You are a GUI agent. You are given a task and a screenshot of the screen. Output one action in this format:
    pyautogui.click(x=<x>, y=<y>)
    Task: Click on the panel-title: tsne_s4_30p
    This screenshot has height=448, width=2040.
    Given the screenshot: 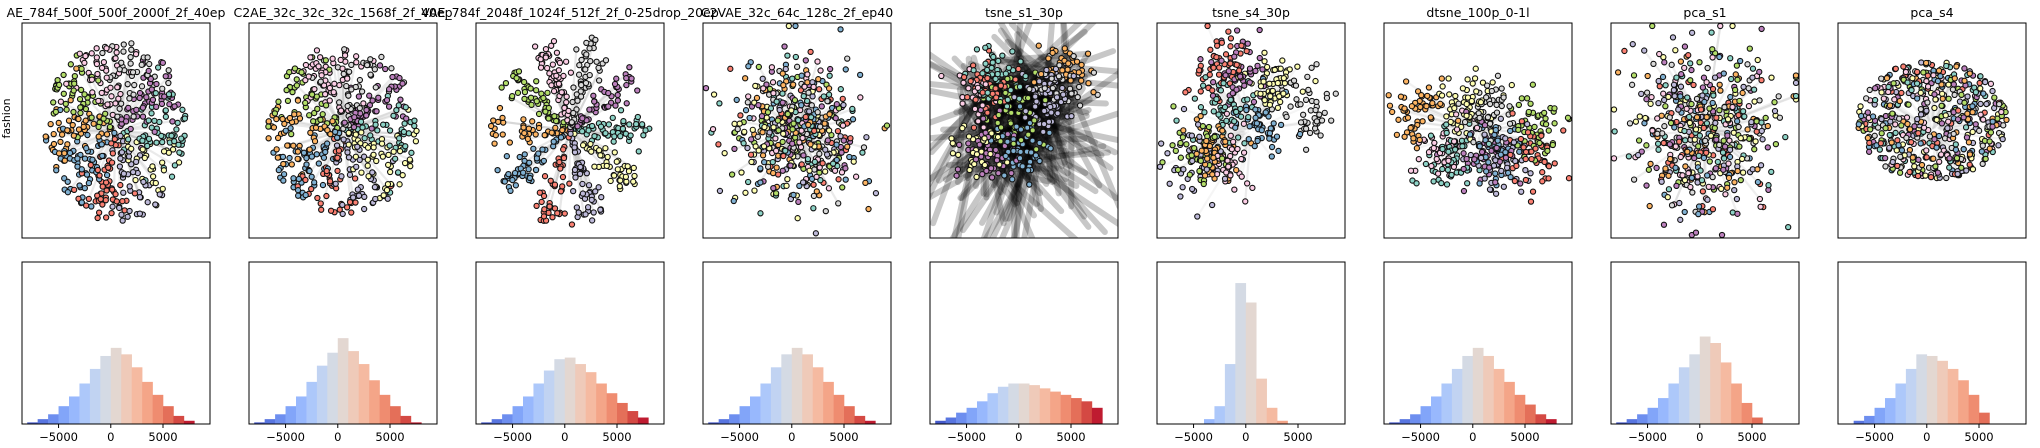 What is the action you would take?
    pyautogui.click(x=1251, y=12)
    